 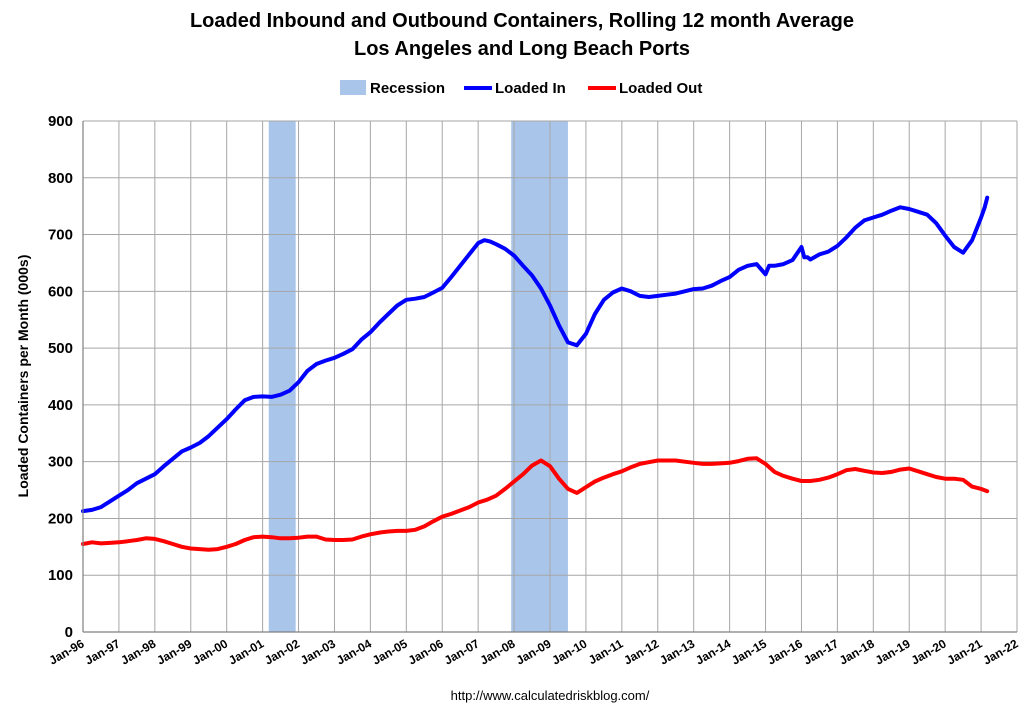 What do you see at coordinates (210, 651) in the screenshot?
I see `x-tick-label: Jan-00` at bounding box center [210, 651].